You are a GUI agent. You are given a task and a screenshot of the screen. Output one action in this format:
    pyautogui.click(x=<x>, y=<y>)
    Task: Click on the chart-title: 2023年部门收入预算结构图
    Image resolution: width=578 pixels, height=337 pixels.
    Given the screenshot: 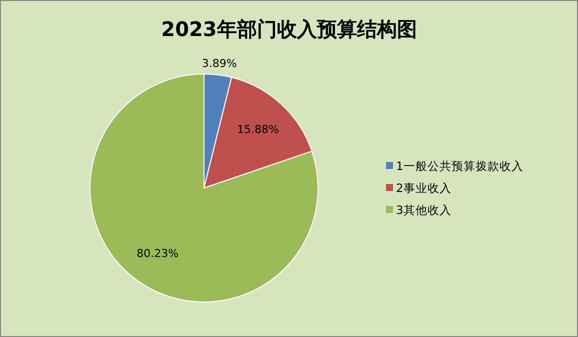 What is the action you would take?
    pyautogui.click(x=289, y=29)
    